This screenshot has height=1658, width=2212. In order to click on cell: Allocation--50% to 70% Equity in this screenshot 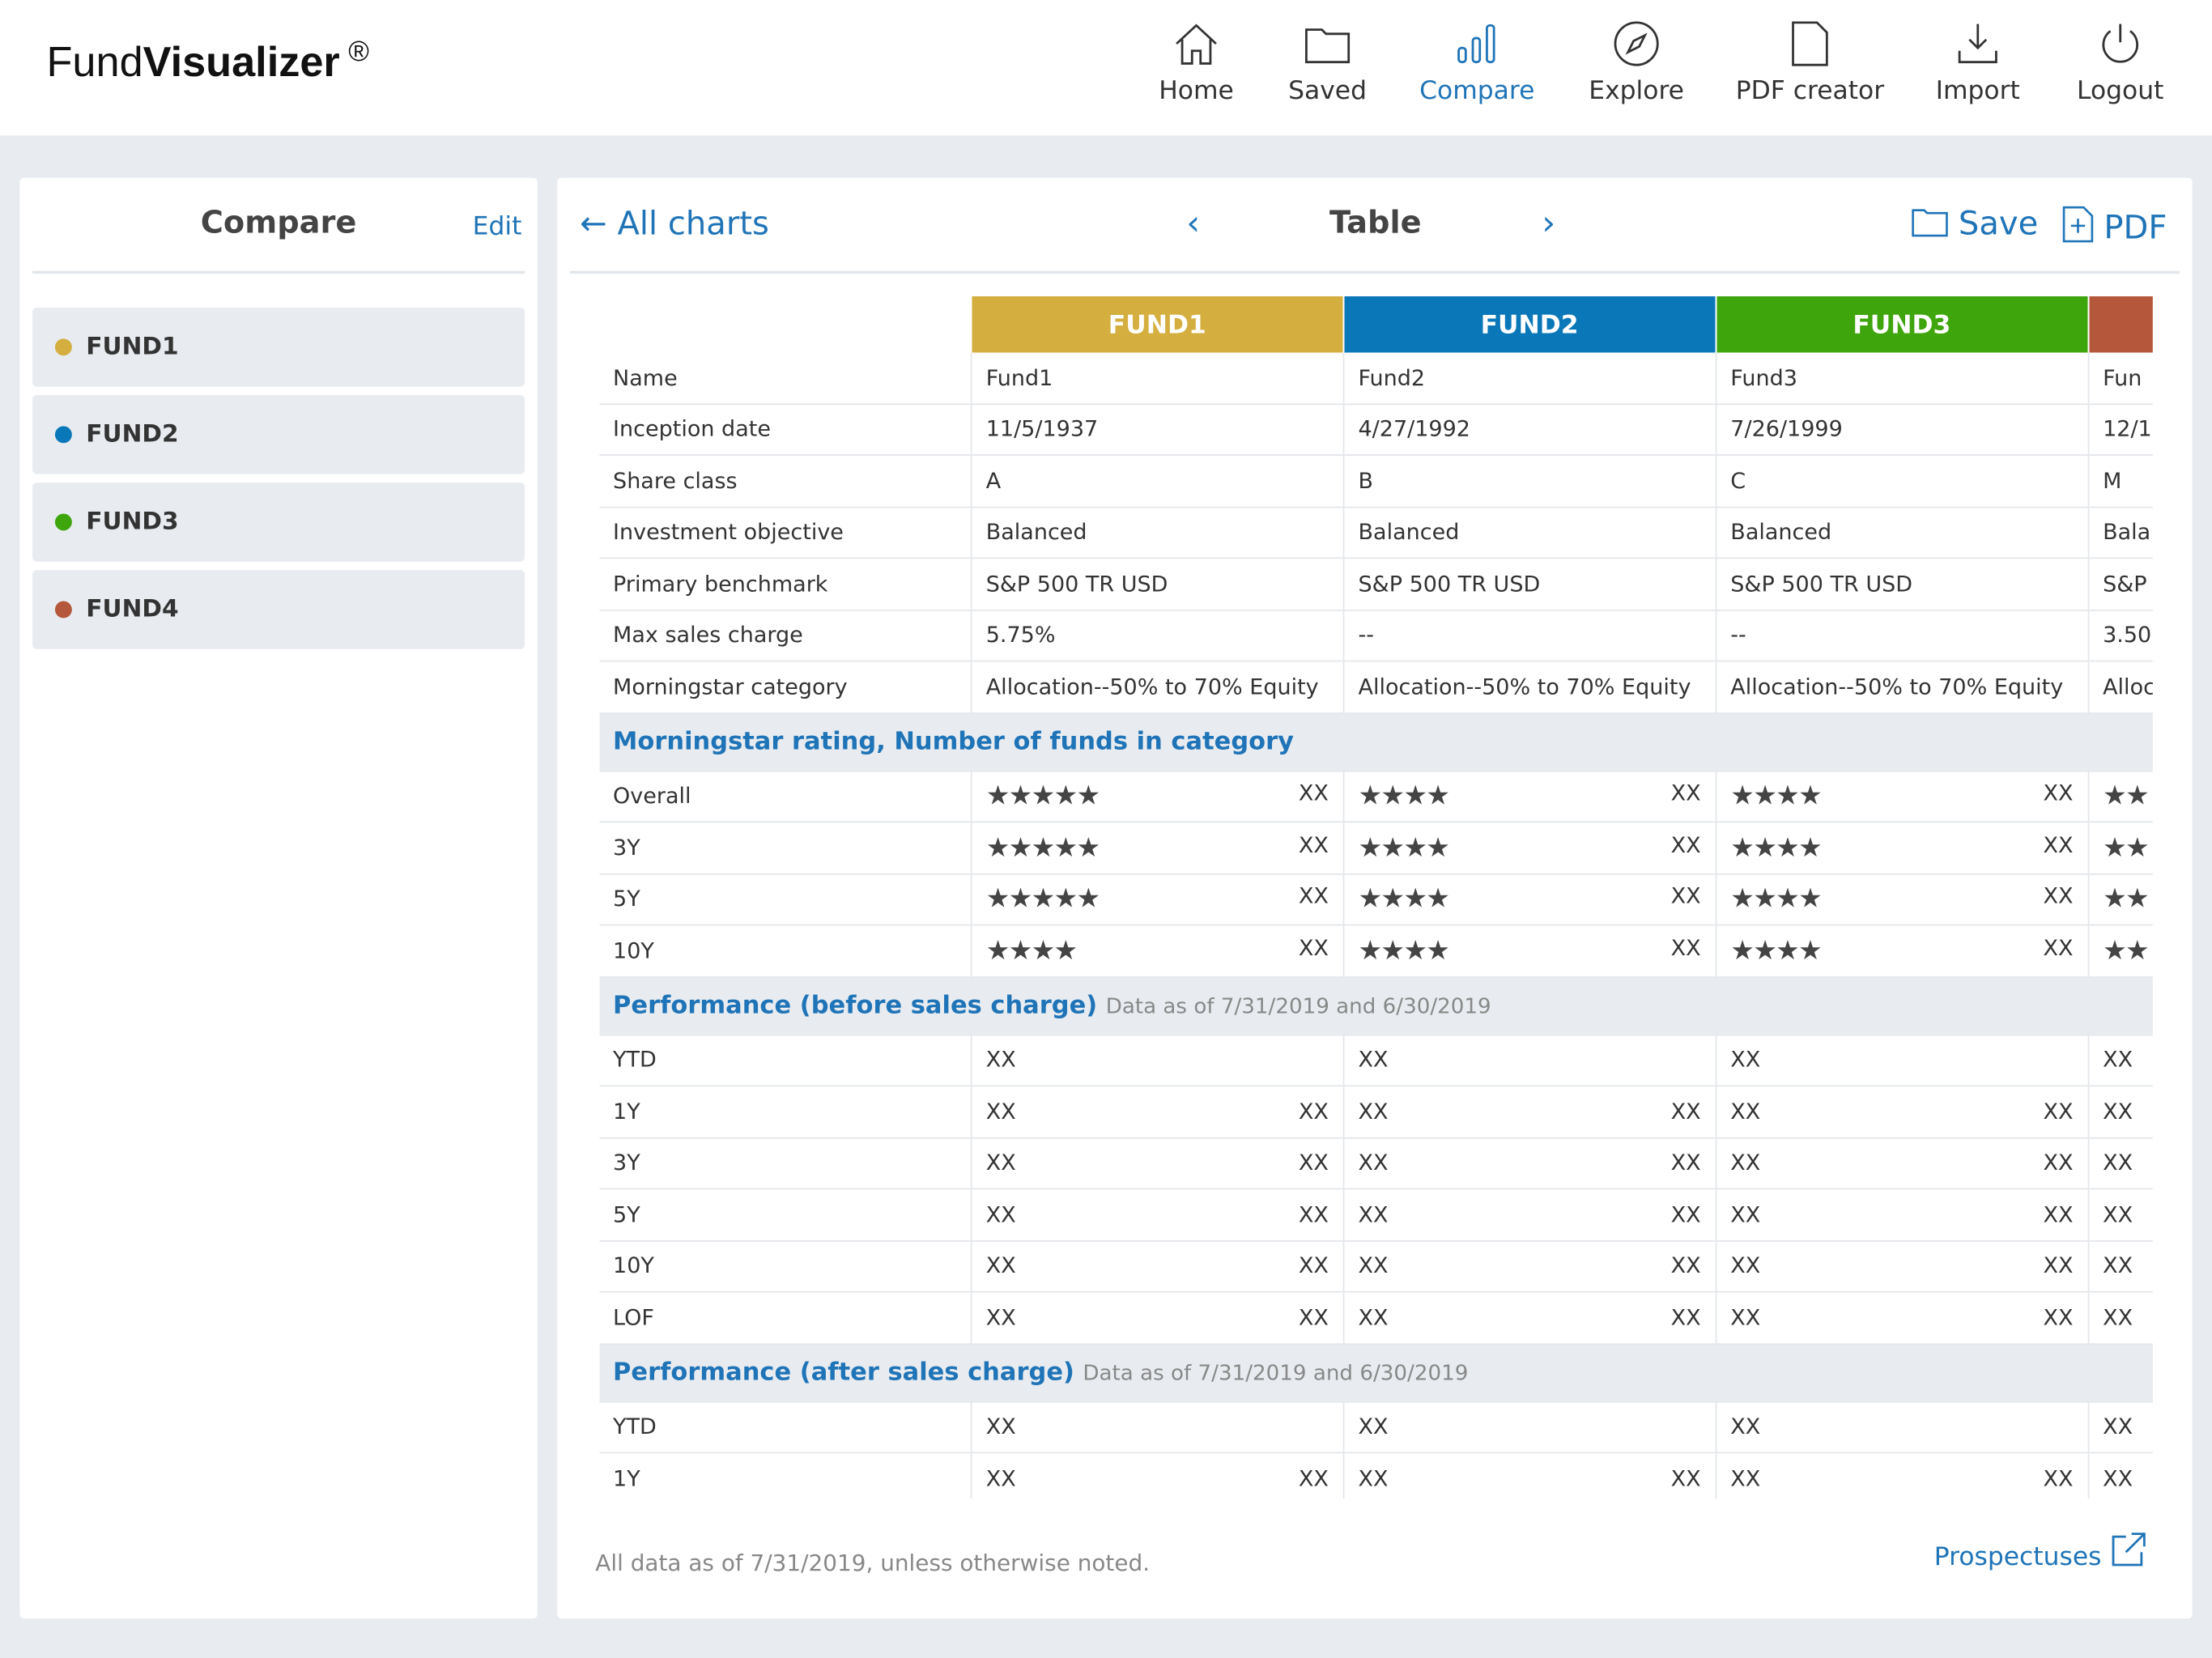, I will do `click(1529, 687)`.